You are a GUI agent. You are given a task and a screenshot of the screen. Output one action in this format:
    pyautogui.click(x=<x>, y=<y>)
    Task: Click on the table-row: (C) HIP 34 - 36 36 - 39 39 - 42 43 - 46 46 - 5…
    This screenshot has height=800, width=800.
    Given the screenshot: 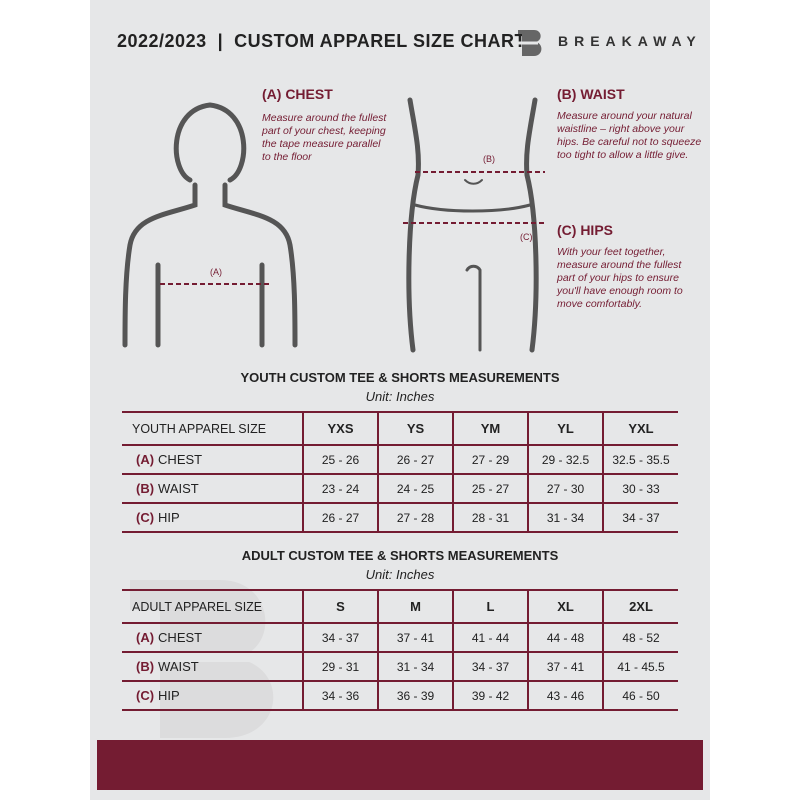 What is the action you would take?
    pyautogui.click(x=400, y=695)
    